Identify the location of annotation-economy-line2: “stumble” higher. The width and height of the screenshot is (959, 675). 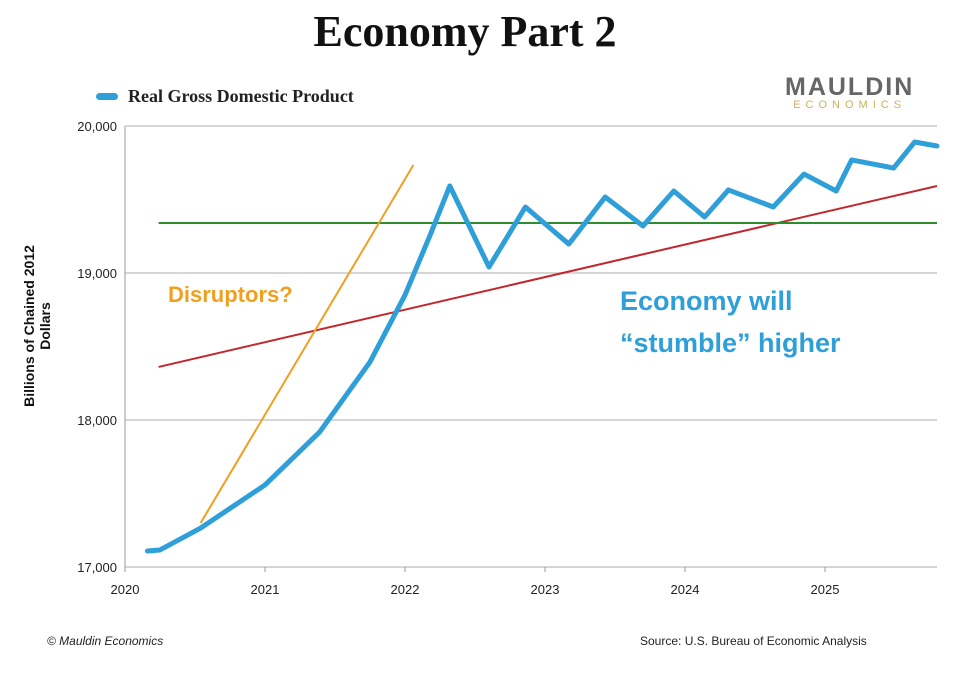
(730, 343).